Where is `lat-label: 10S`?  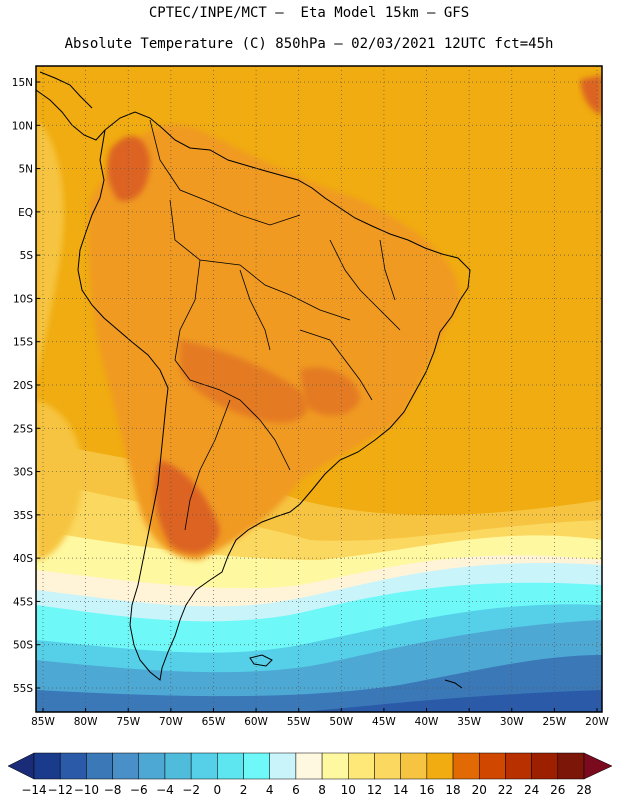
lat-label: 10S is located at coordinates (23, 299).